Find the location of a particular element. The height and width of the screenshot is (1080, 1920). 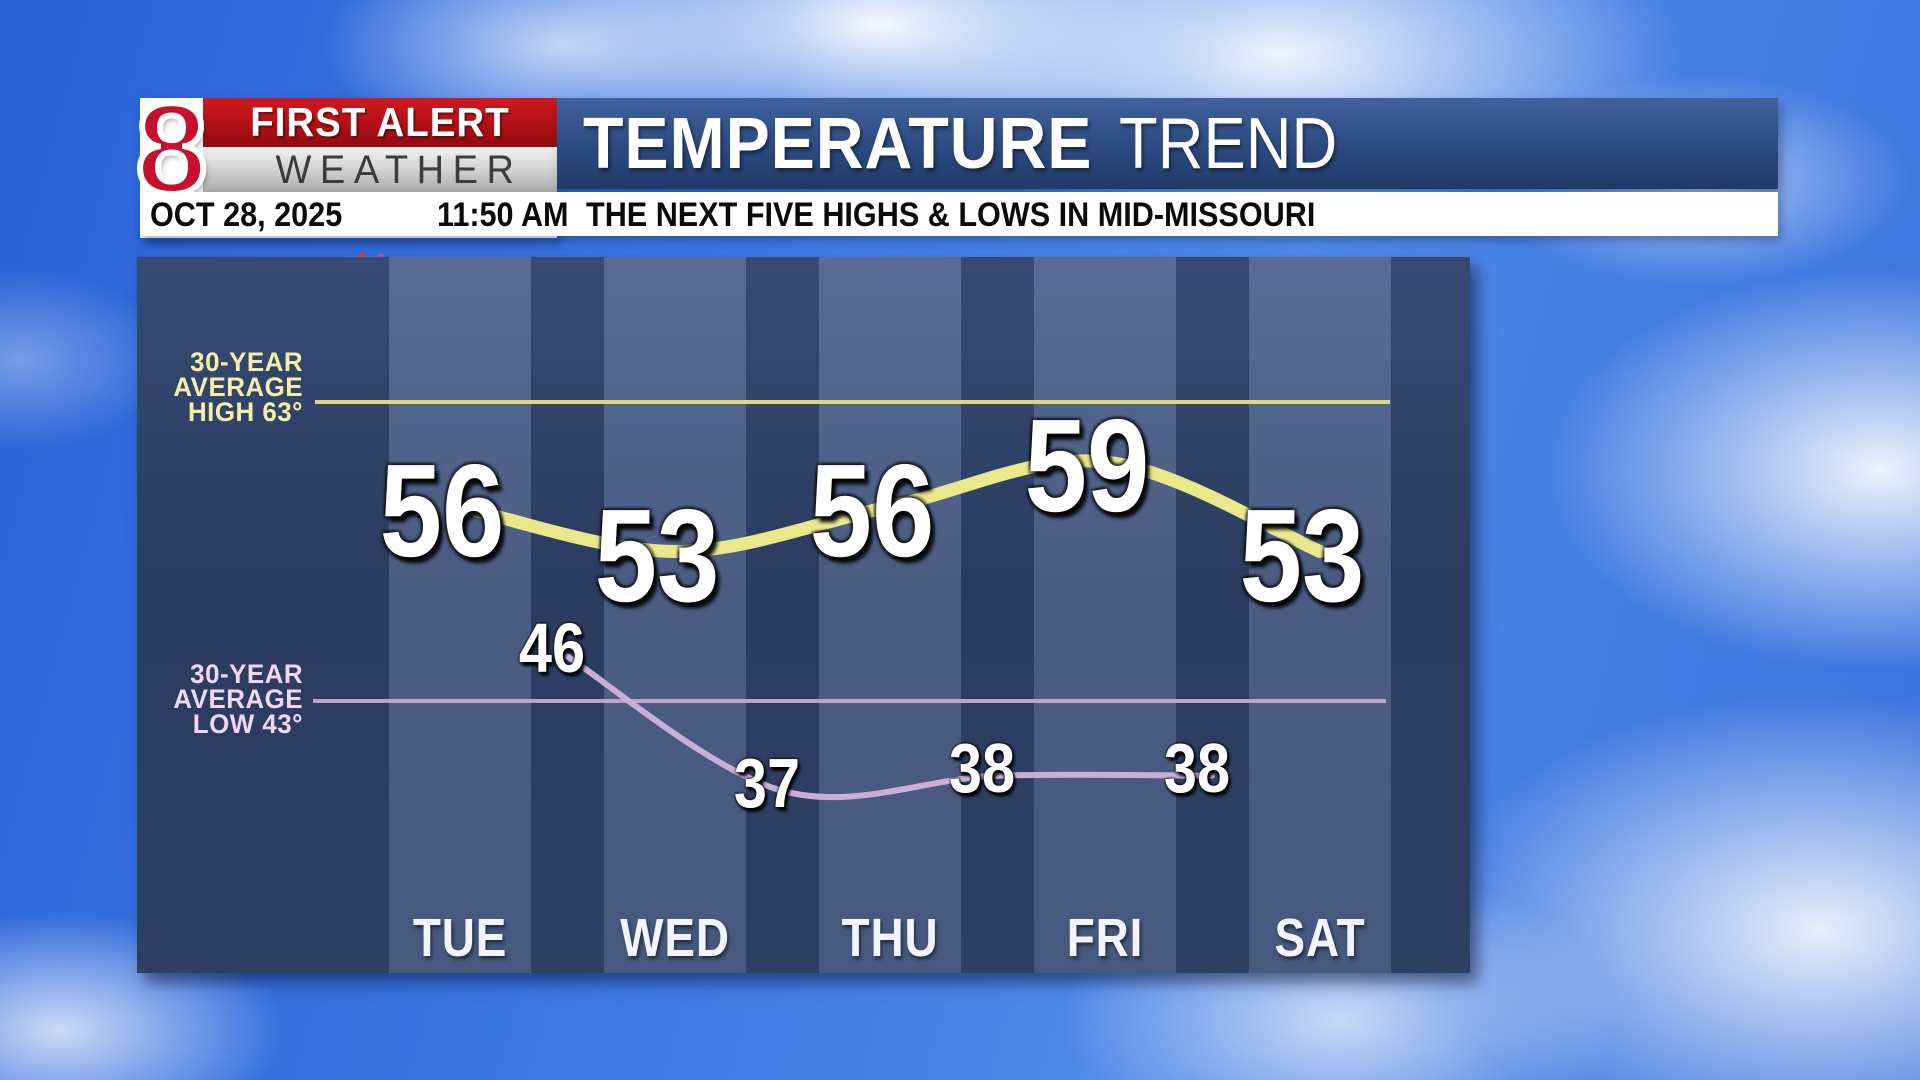

day-band-fri is located at coordinates (1105, 615).